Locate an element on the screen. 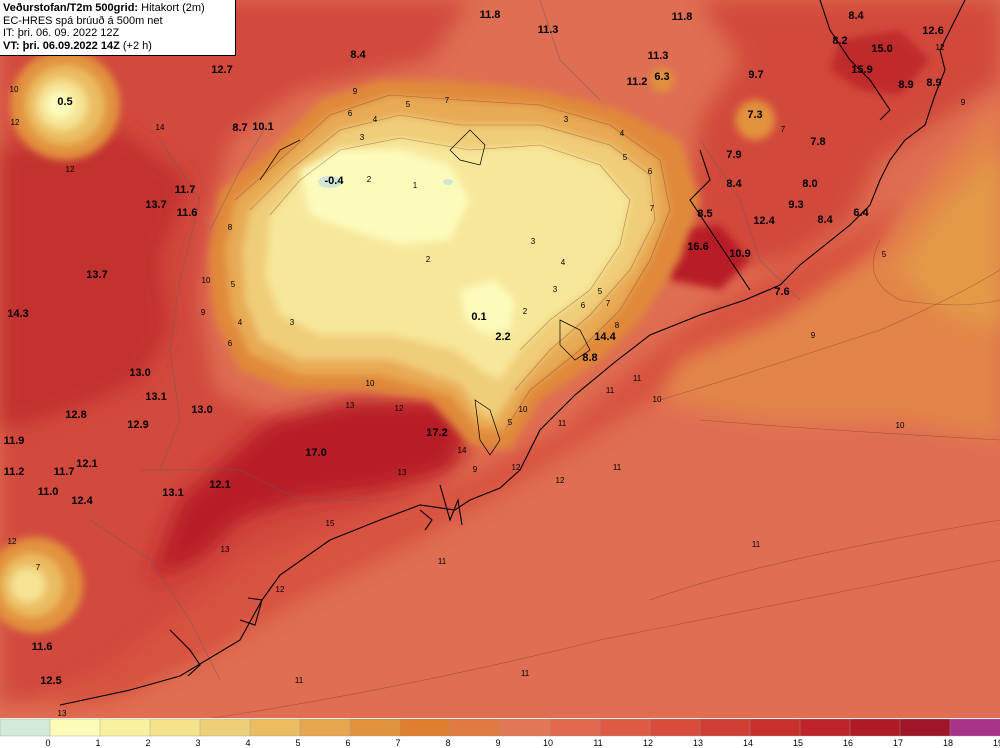  station-value: 12.4 is located at coordinates (82, 501).